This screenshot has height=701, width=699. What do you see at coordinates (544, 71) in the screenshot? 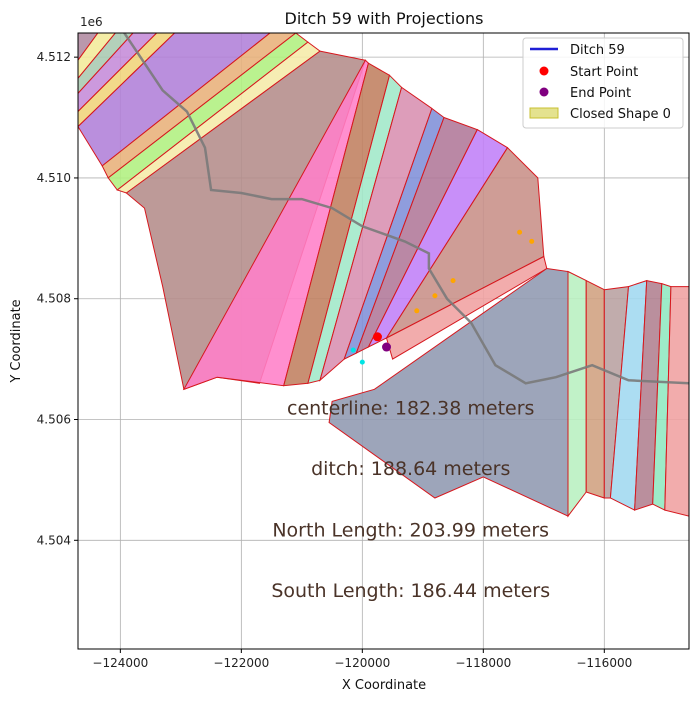
I see `legend-start-marker` at bounding box center [544, 71].